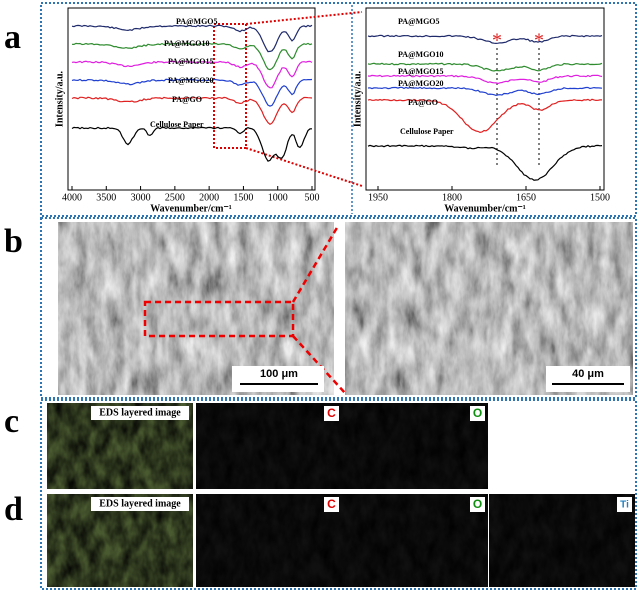 The image size is (640, 591). Describe the element at coordinates (279, 374) in the screenshot. I see `scale-label: 100 μm` at that location.